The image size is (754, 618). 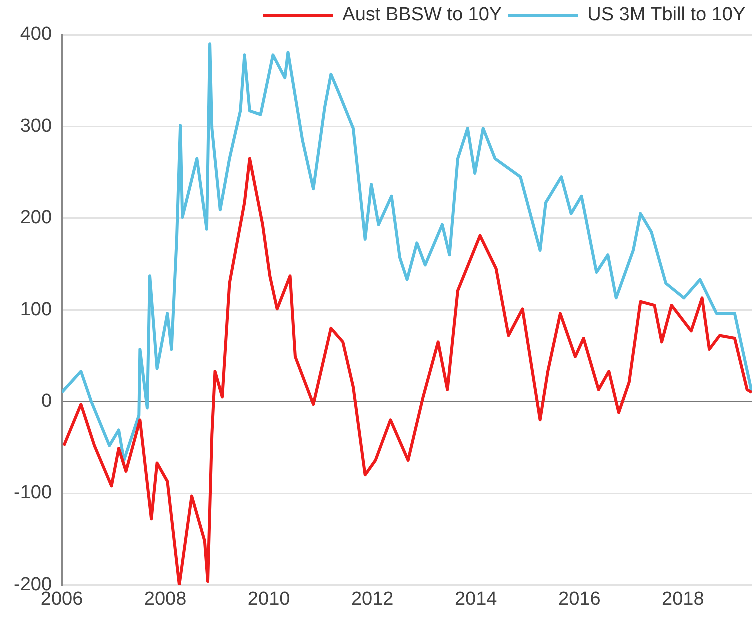 I want to click on x-tick-label: 2018, so click(x=683, y=599).